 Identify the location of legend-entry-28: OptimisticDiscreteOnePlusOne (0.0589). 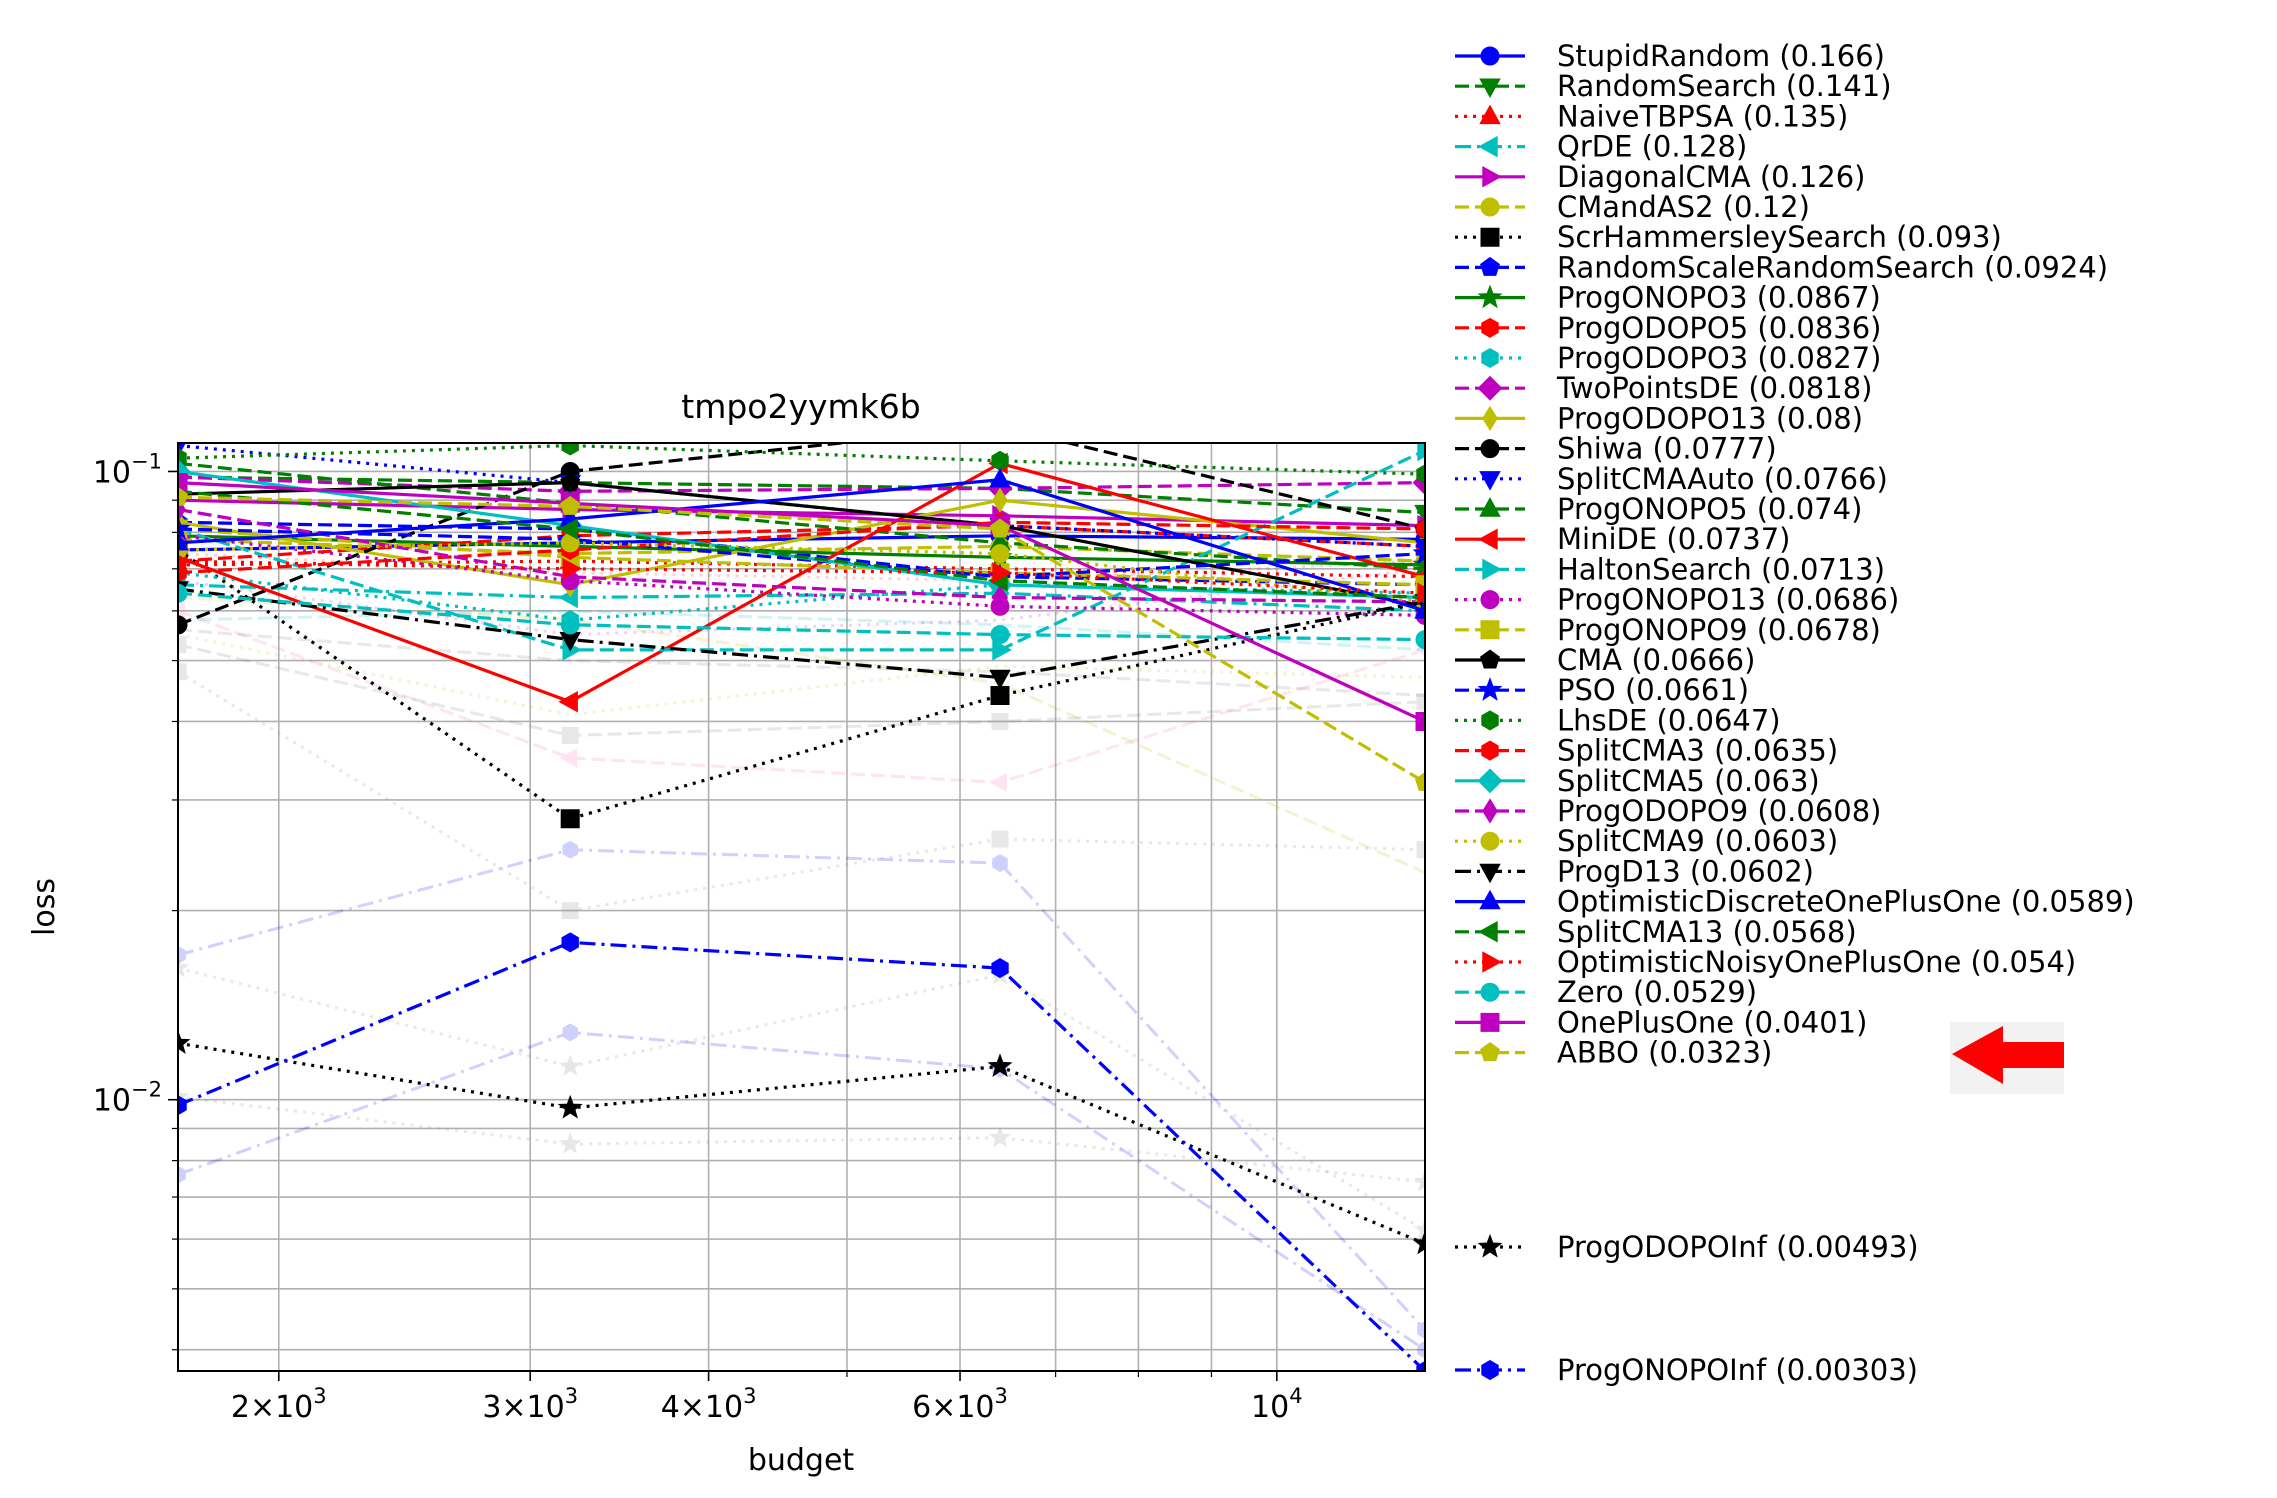
(1795, 902).